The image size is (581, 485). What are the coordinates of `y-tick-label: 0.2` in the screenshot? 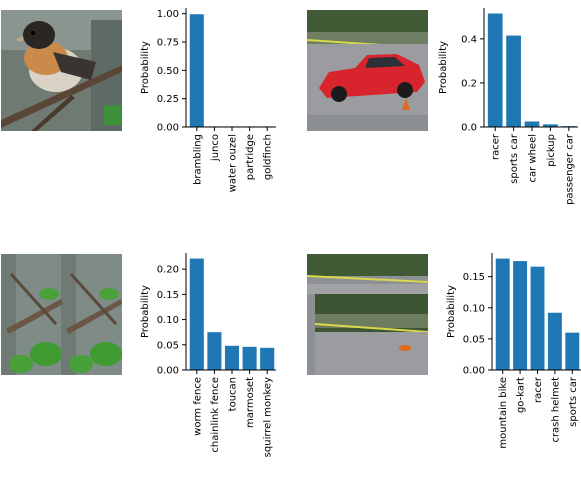 It's located at (469, 83).